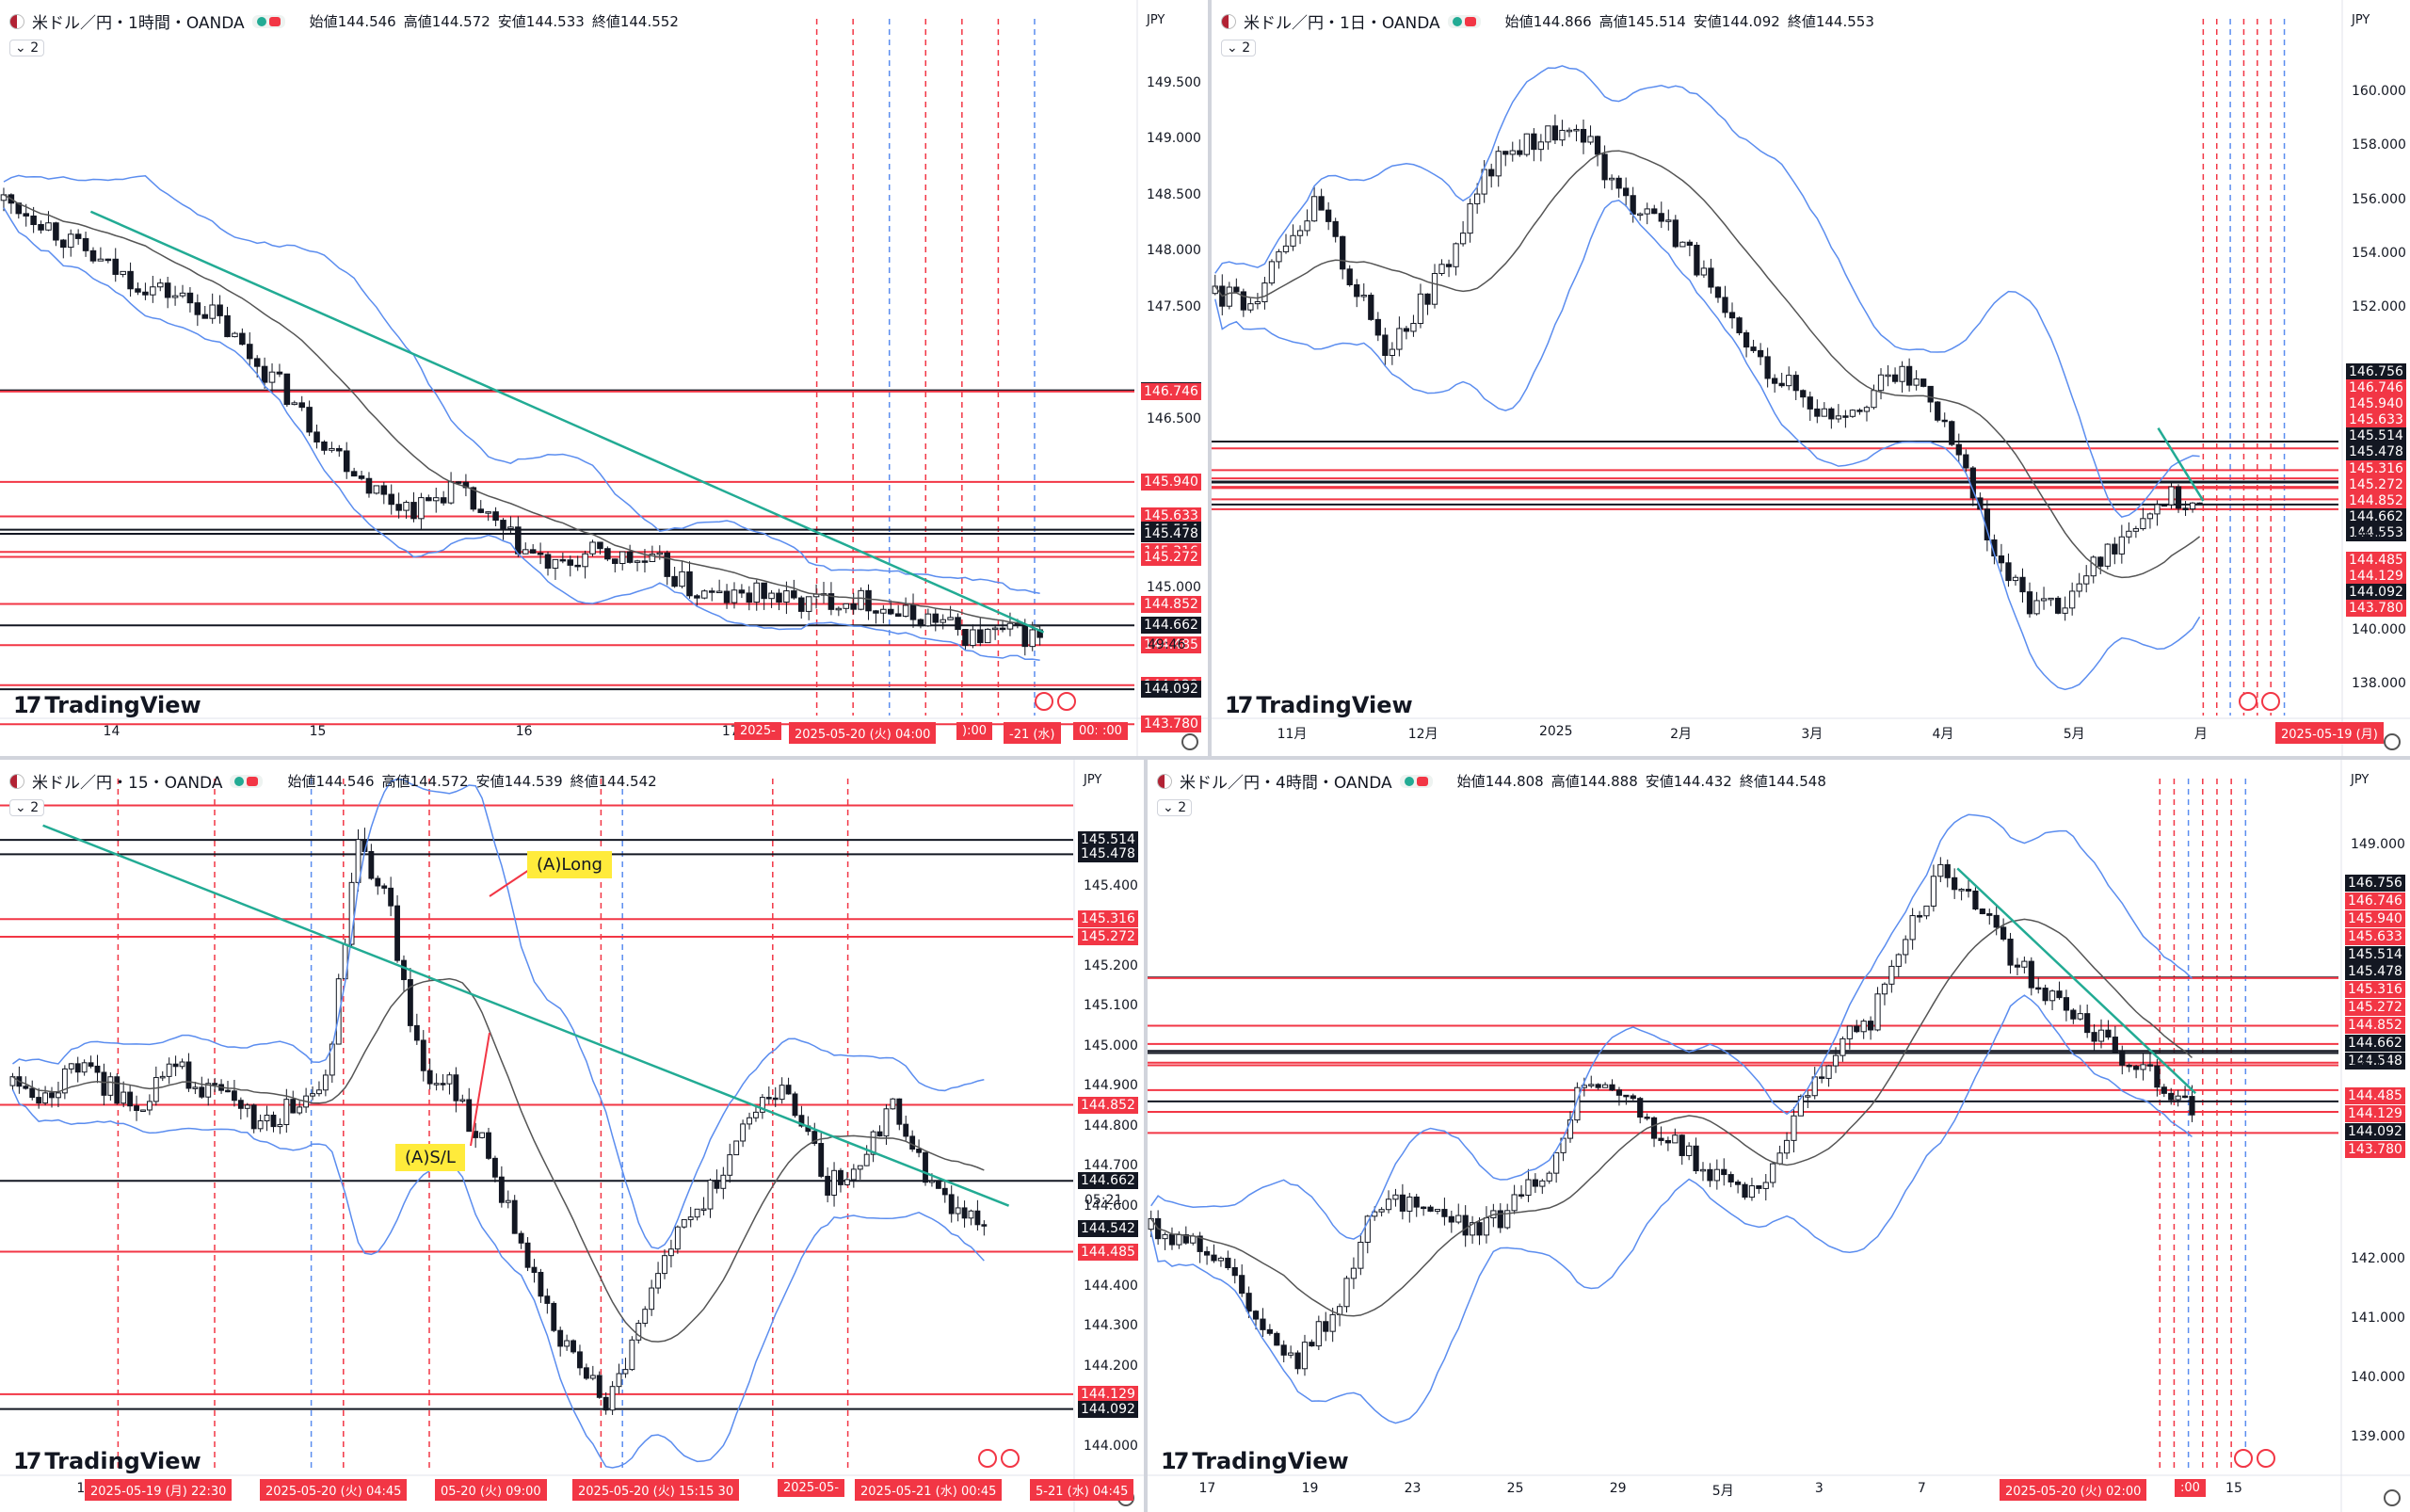 This screenshot has height=1512, width=2410. Describe the element at coordinates (1618, 1488) in the screenshot. I see `time-tick: 29` at that location.